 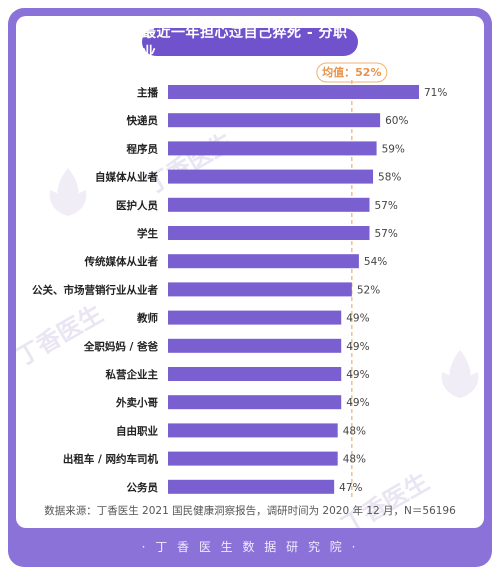 What do you see at coordinates (132, 374) in the screenshot?
I see `category-label: 私营企业主` at bounding box center [132, 374].